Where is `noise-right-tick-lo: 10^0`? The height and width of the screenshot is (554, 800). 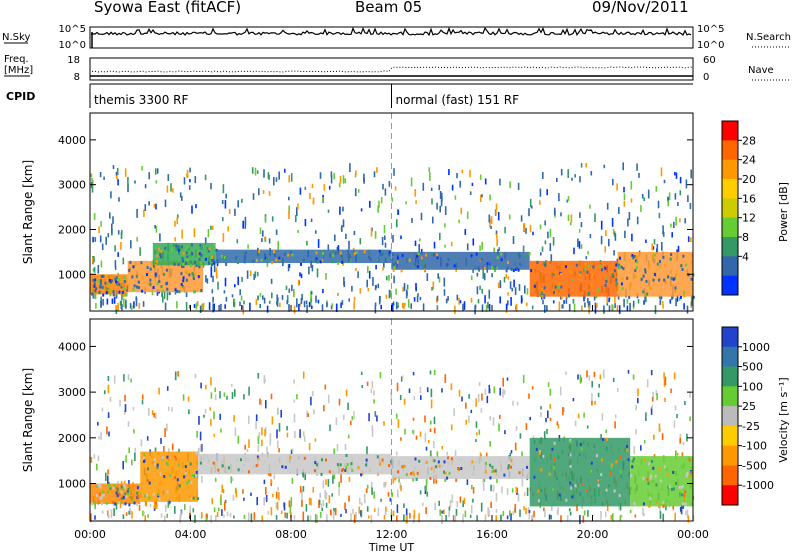 noise-right-tick-lo: 10^0 is located at coordinates (710, 45).